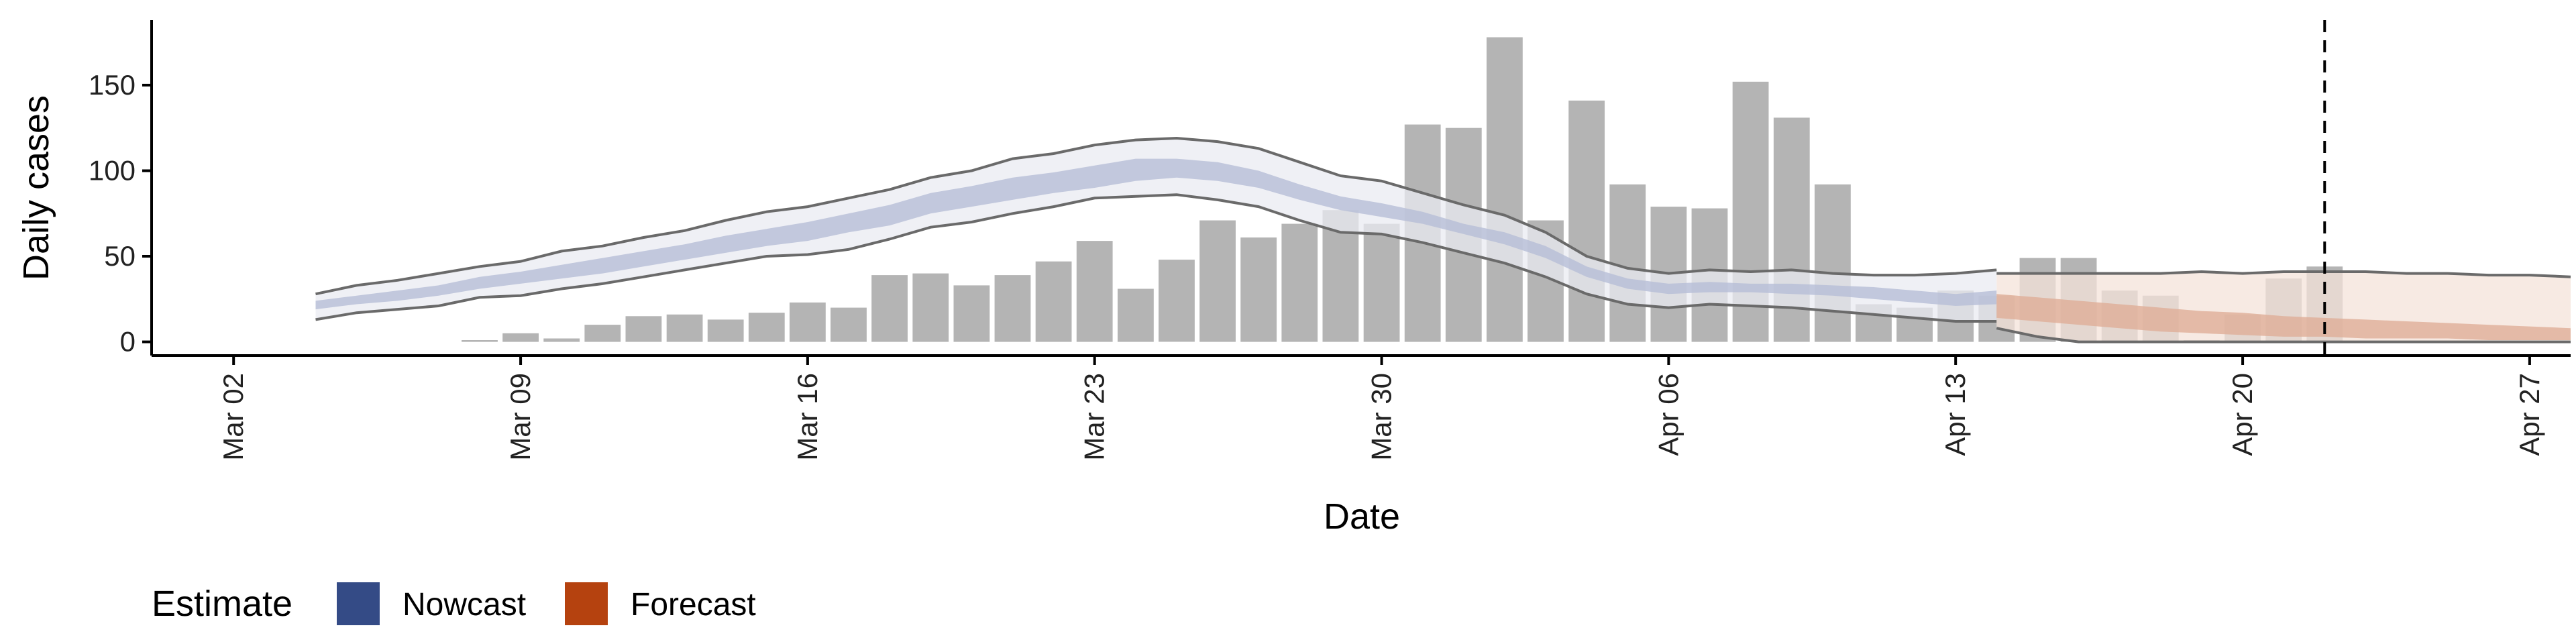 The height and width of the screenshot is (644, 2576). Describe the element at coordinates (2529, 414) in the screenshot. I see `x-tick-label: Apr 27` at that location.